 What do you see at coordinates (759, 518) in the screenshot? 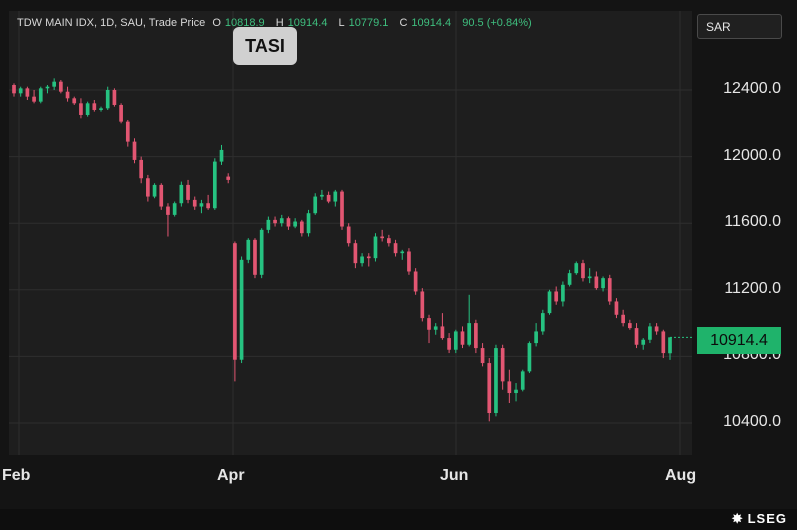
I see `lseg-logo: ✸ LSEG` at bounding box center [759, 518].